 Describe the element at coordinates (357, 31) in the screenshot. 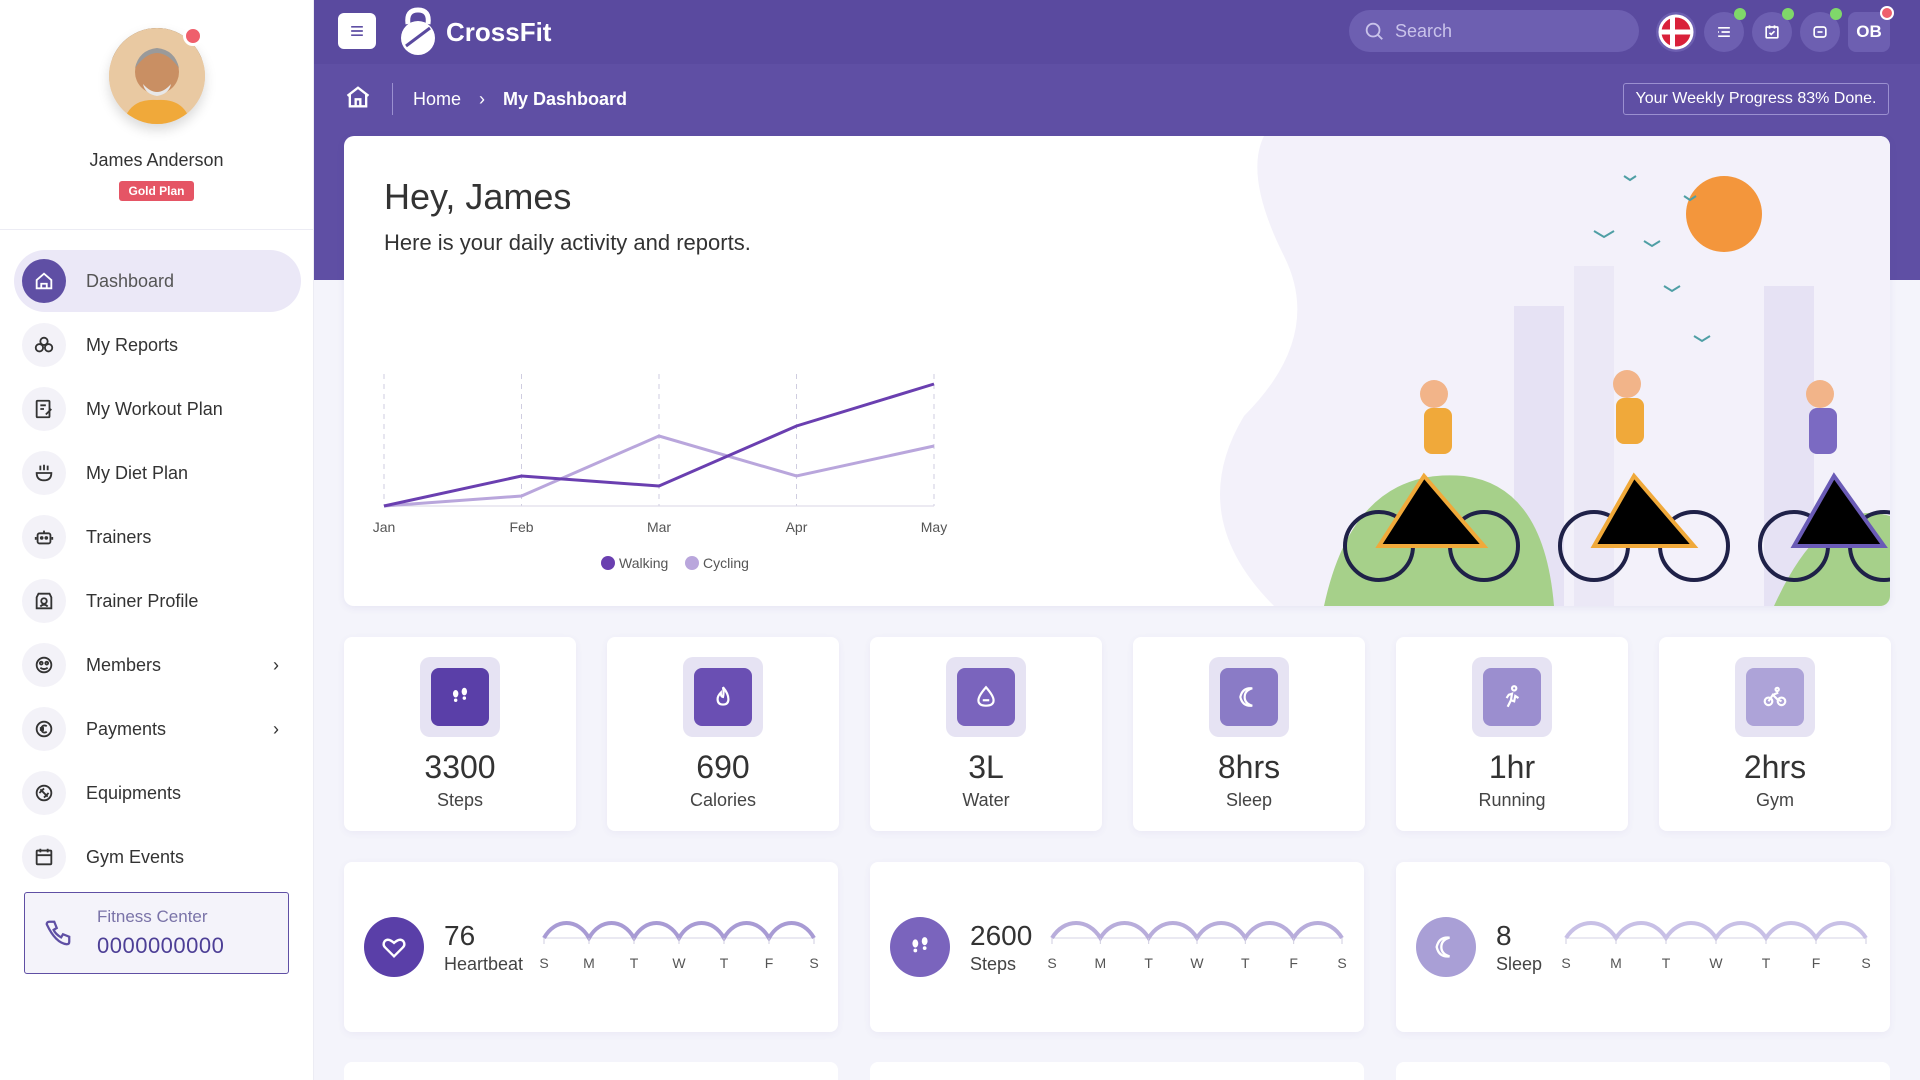

I see `menu-toggle-button` at that location.